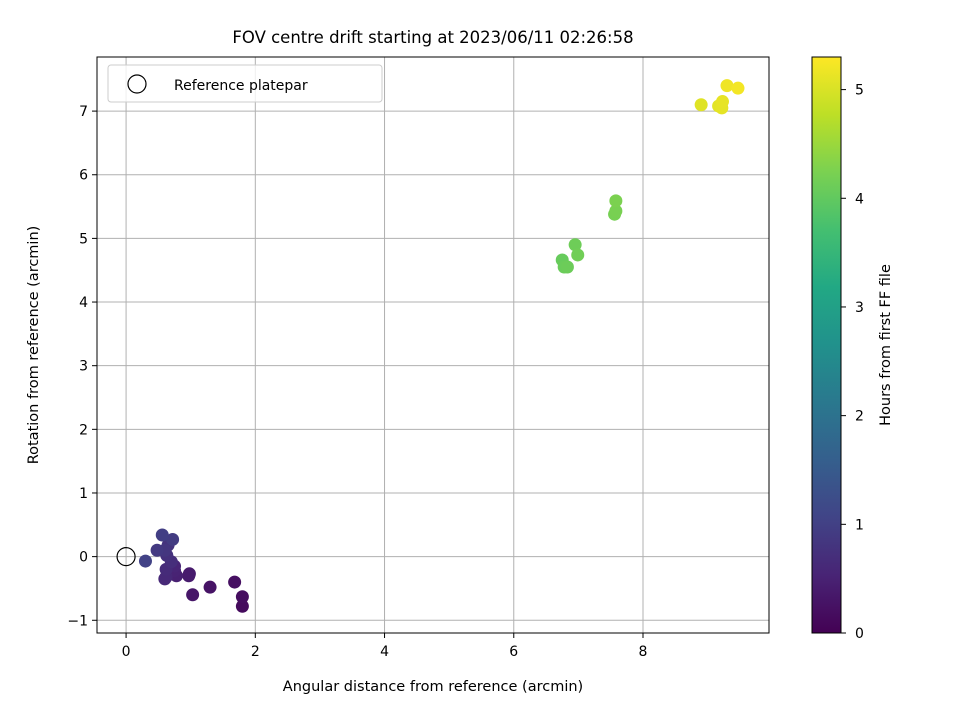 This screenshot has height=720, width=960. Describe the element at coordinates (886, 345) in the screenshot. I see `colorbar-label: Hours from first FF file` at that location.